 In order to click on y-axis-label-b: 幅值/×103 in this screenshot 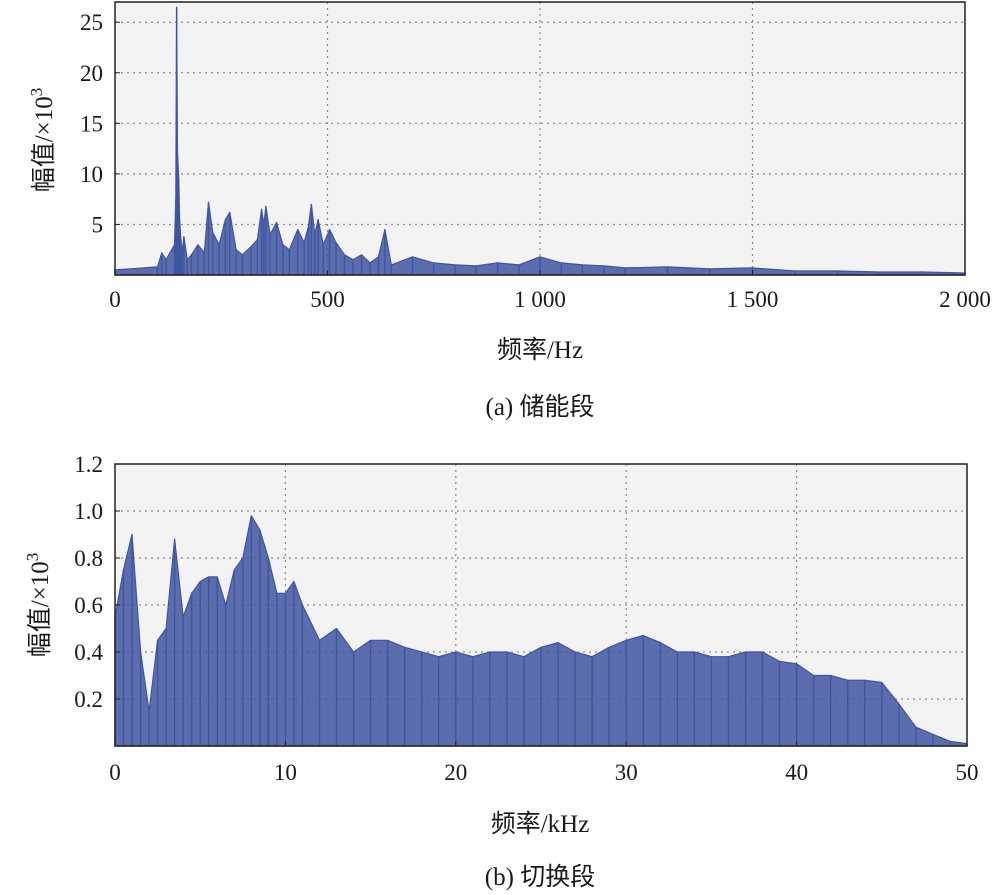, I will do `click(38, 605)`.